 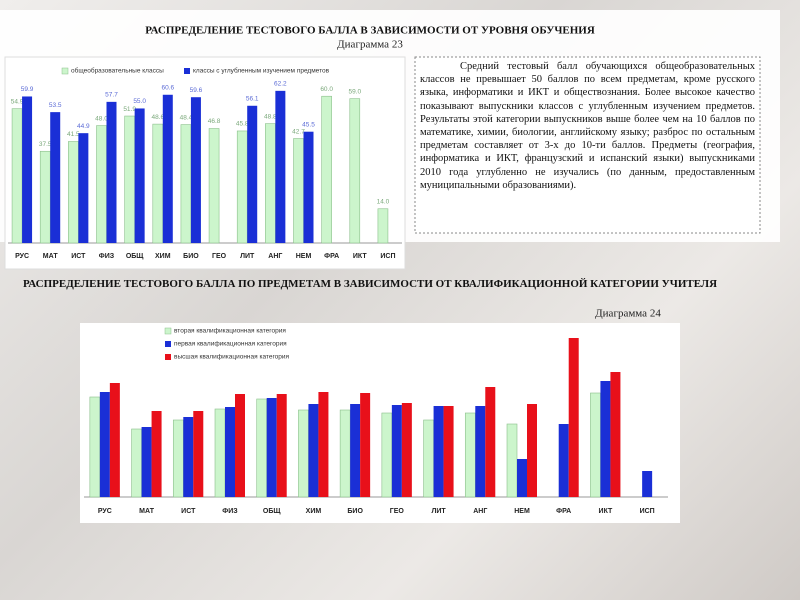 I want to click on data-label: 48.6, so click(x=157, y=117).